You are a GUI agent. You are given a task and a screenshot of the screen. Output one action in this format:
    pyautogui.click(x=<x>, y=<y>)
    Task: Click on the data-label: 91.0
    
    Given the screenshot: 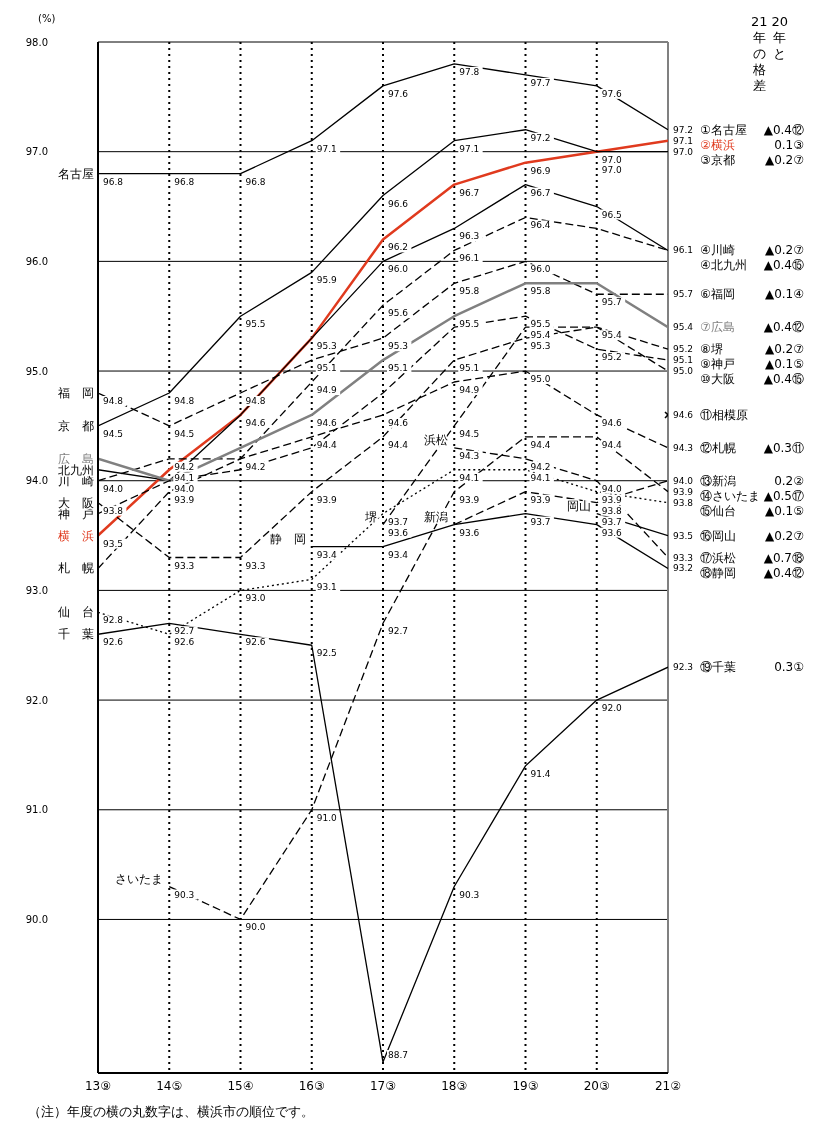 What is the action you would take?
    pyautogui.click(x=327, y=817)
    